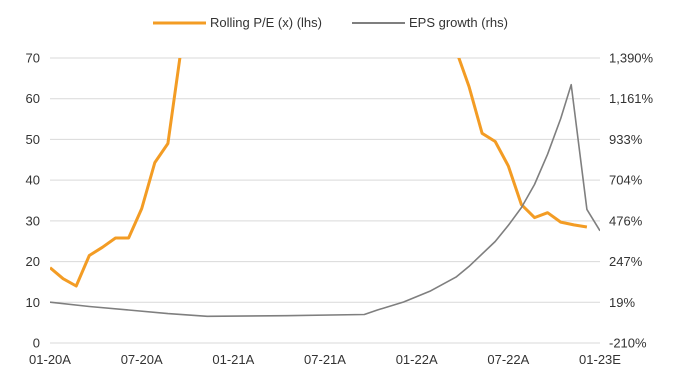 This screenshot has height=372, width=675. I want to click on y-right-tick-label: 933%, so click(626, 139).